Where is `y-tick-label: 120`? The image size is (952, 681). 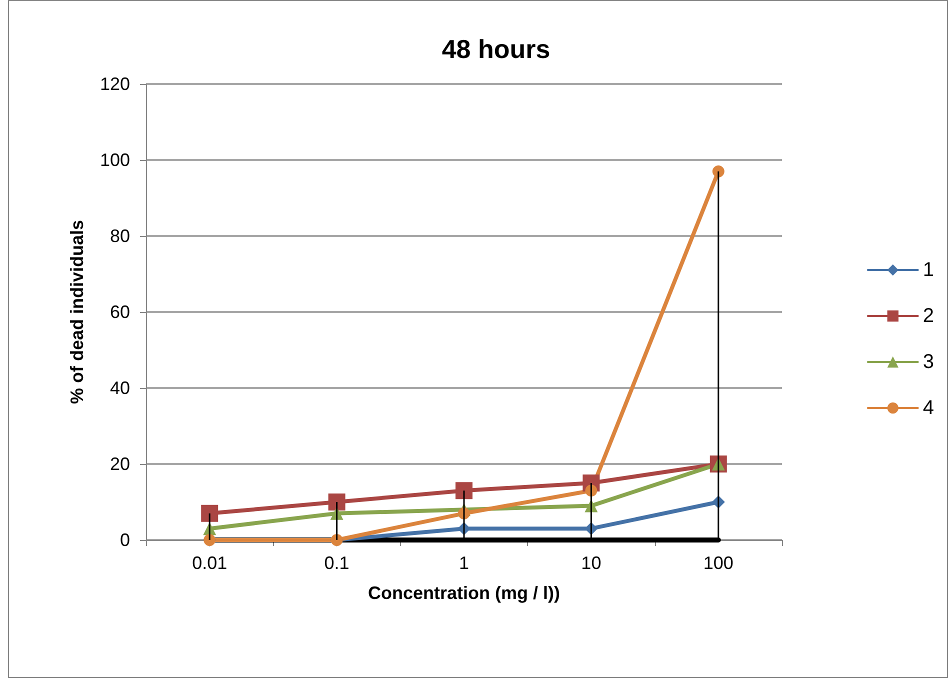 y-tick-label: 120 is located at coordinates (115, 84).